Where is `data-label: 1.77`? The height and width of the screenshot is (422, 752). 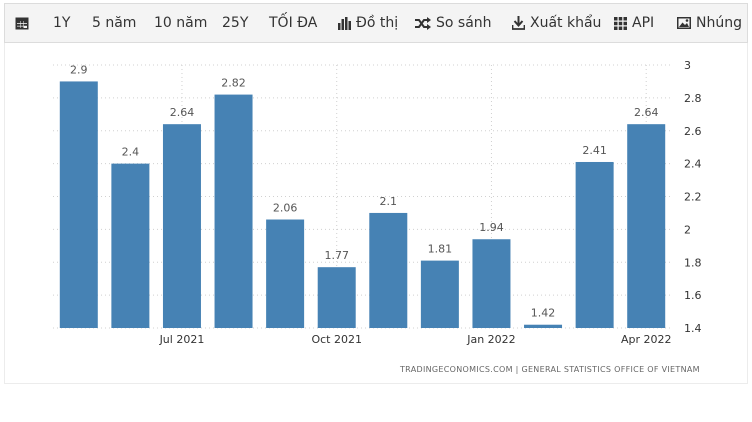
data-label: 1.77 is located at coordinates (336, 255).